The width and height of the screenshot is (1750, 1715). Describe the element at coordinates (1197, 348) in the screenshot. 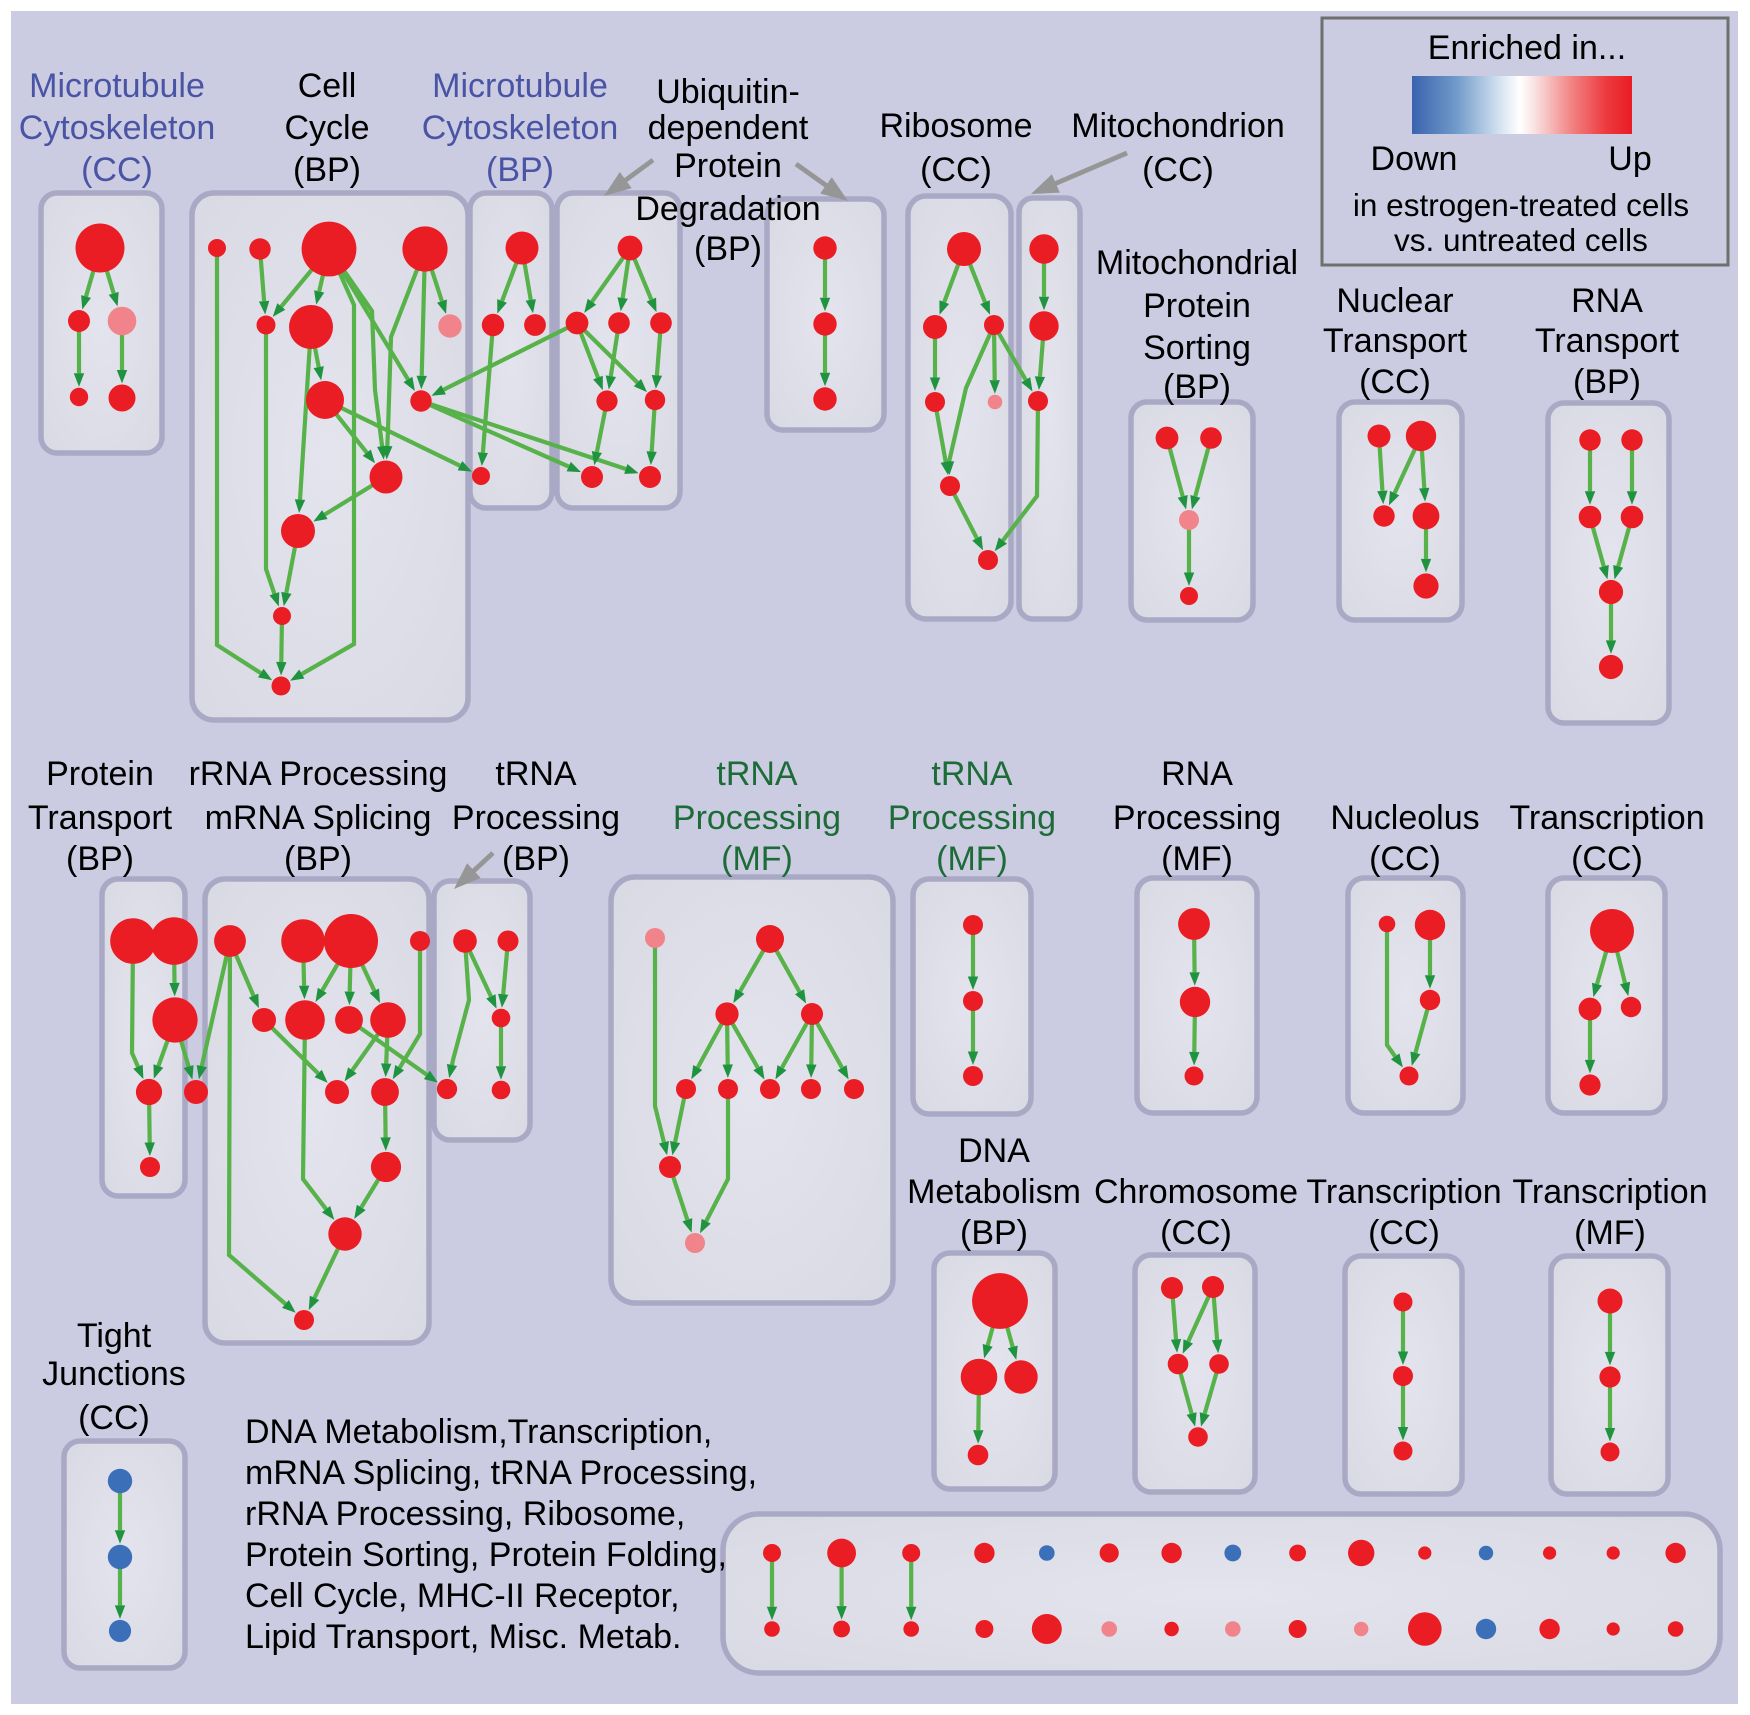

I see `svg-text: Sorting` at that location.